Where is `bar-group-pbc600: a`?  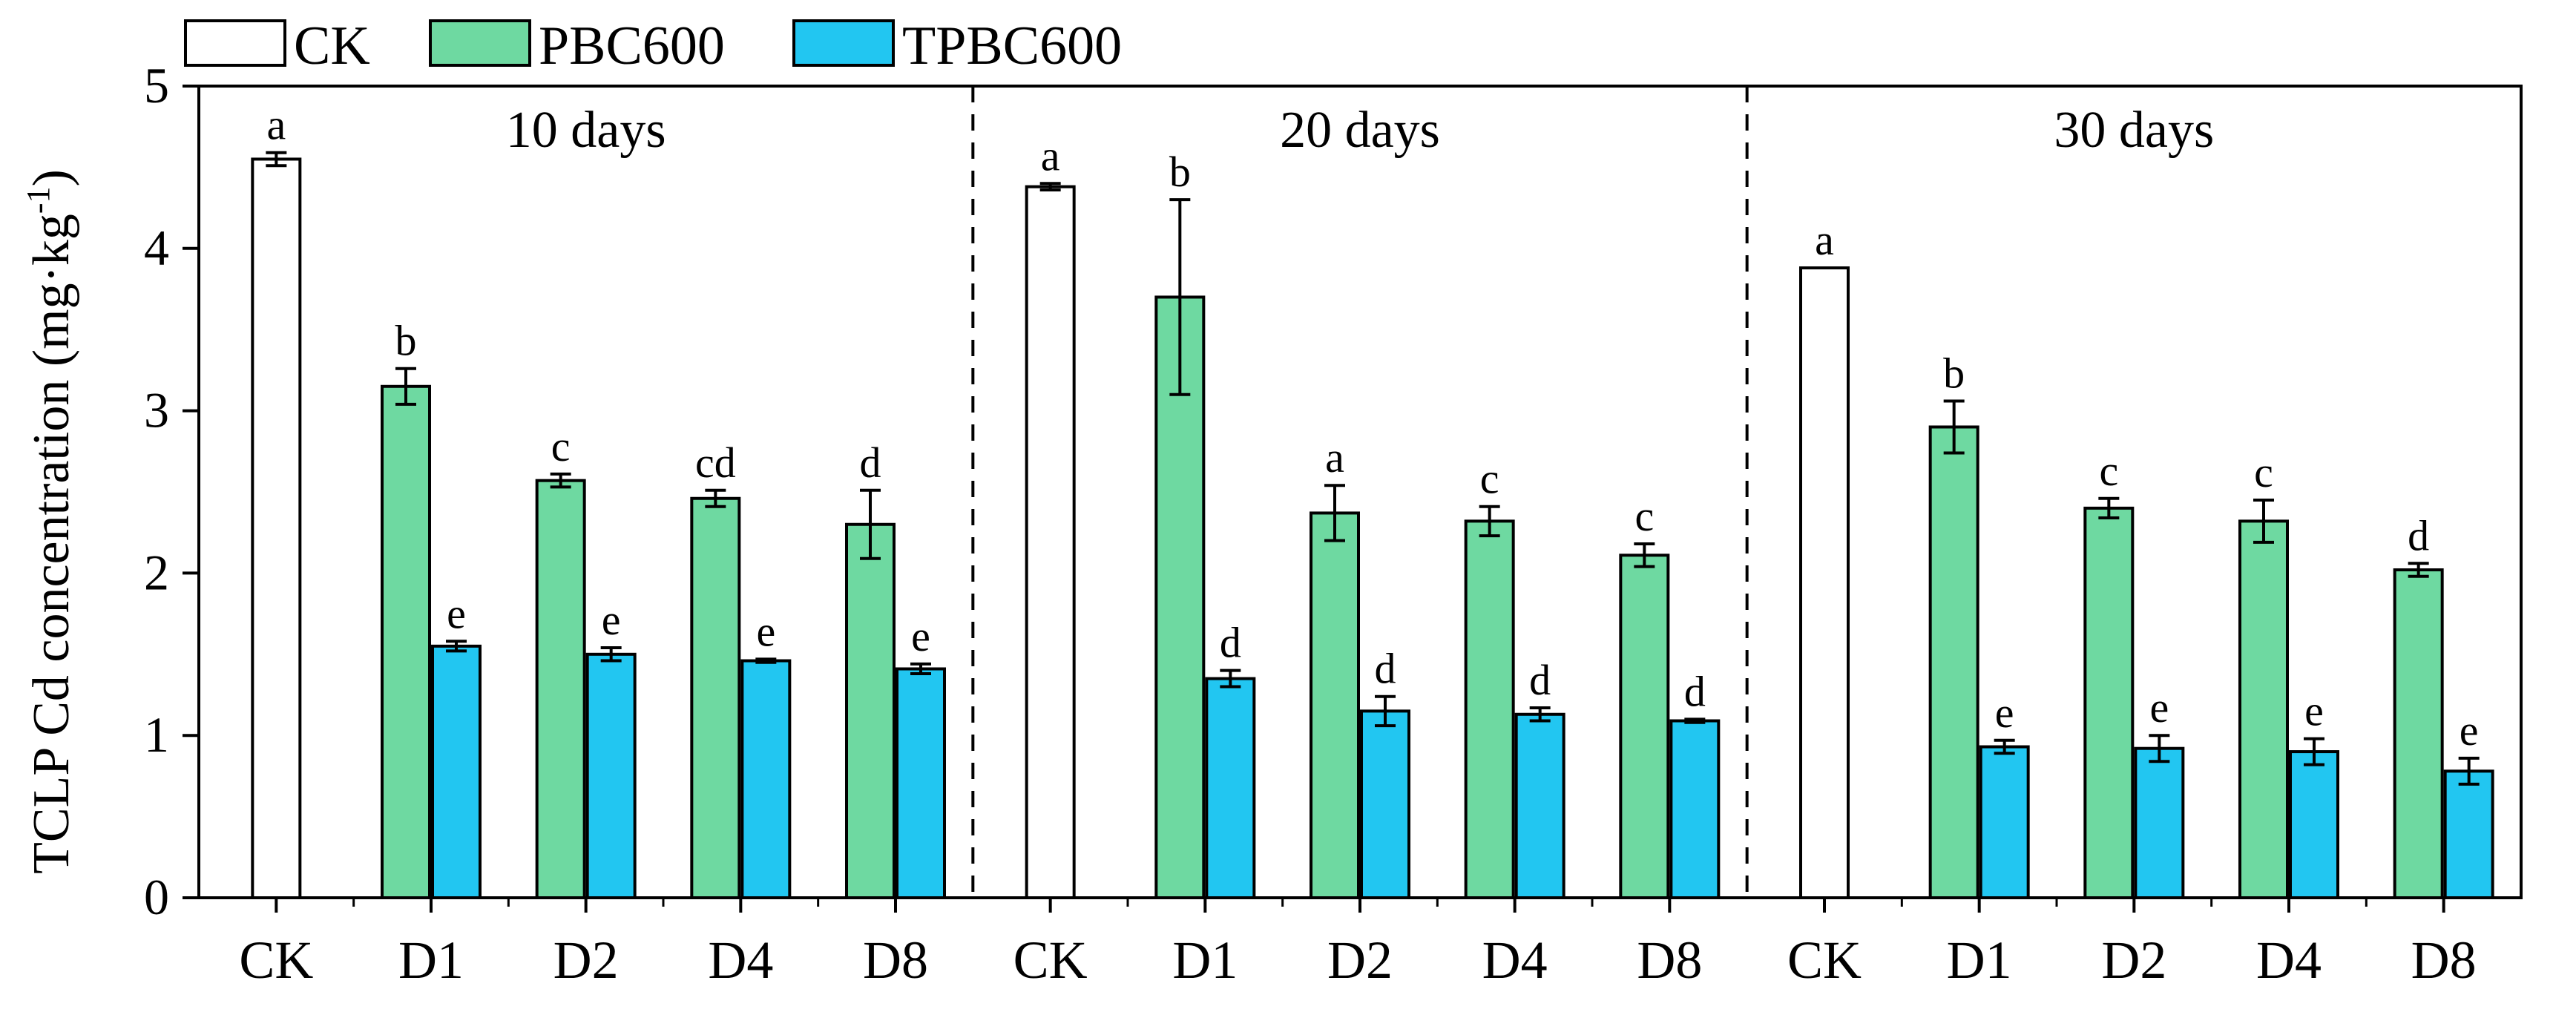
bar-group-pbc600: a is located at coordinates (1335, 666).